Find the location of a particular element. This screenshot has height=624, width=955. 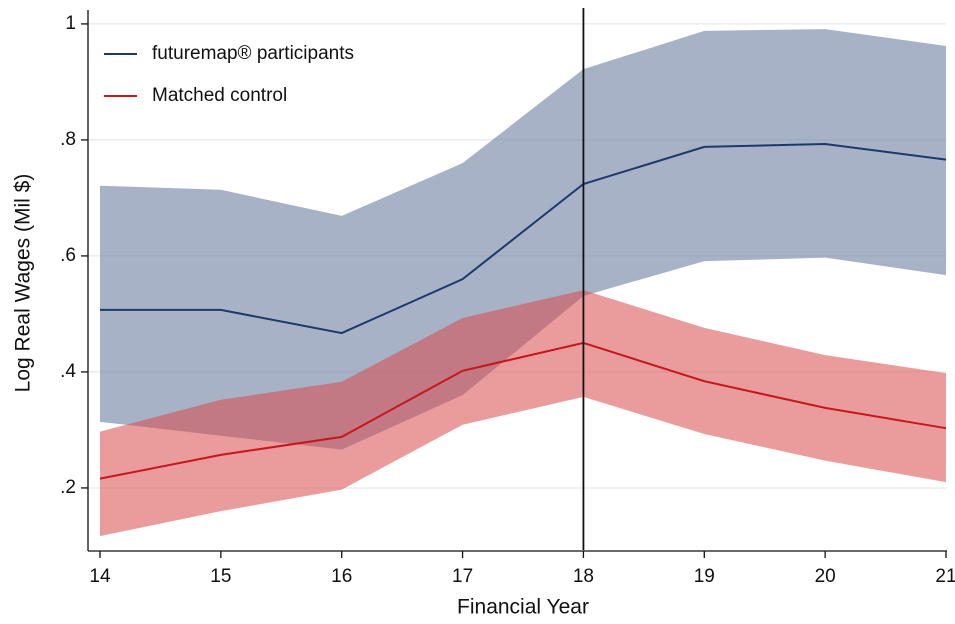

x-axis-title: Financial Year is located at coordinates (523, 607).